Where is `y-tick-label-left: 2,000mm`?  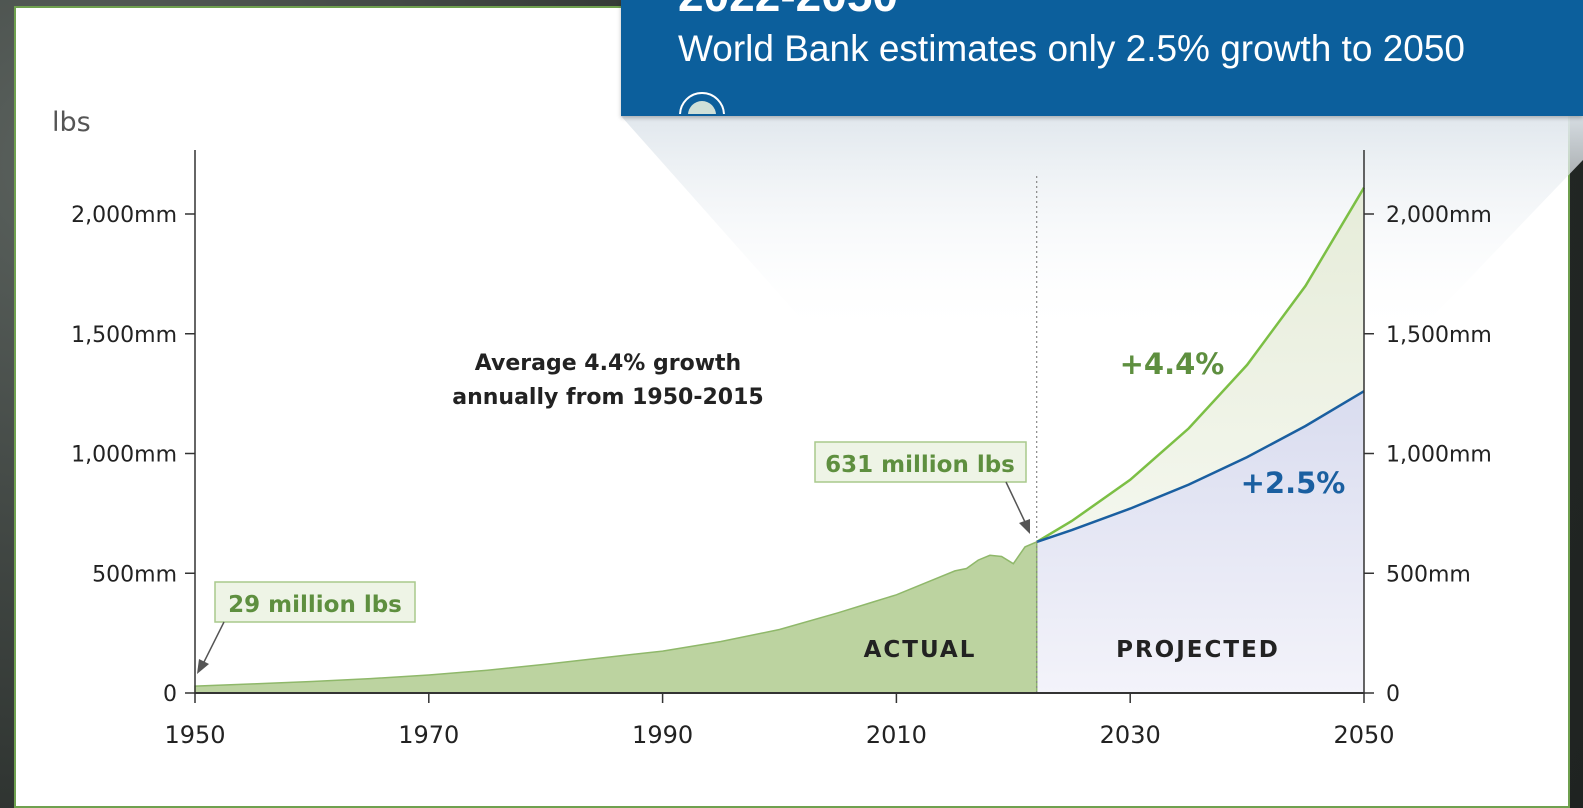 y-tick-label-left: 2,000mm is located at coordinates (124, 215).